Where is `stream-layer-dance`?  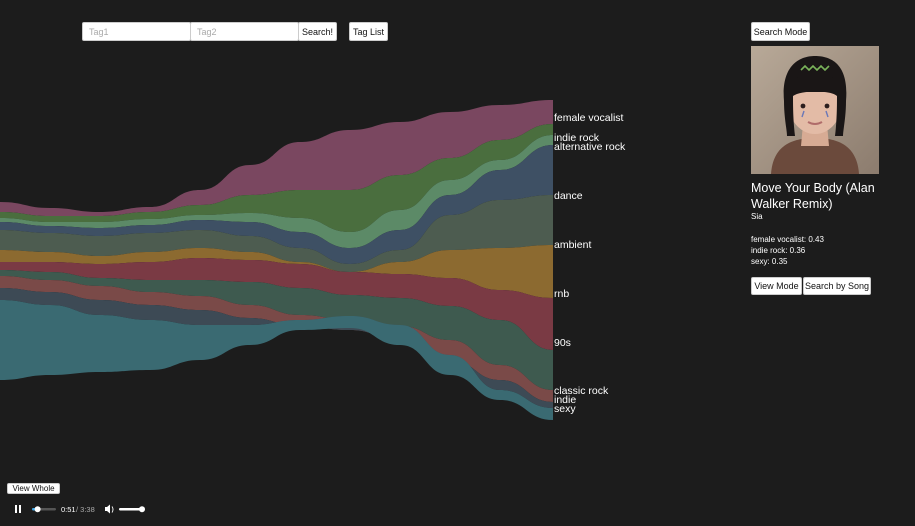
stream-layer-dance is located at coordinates (276, 204).